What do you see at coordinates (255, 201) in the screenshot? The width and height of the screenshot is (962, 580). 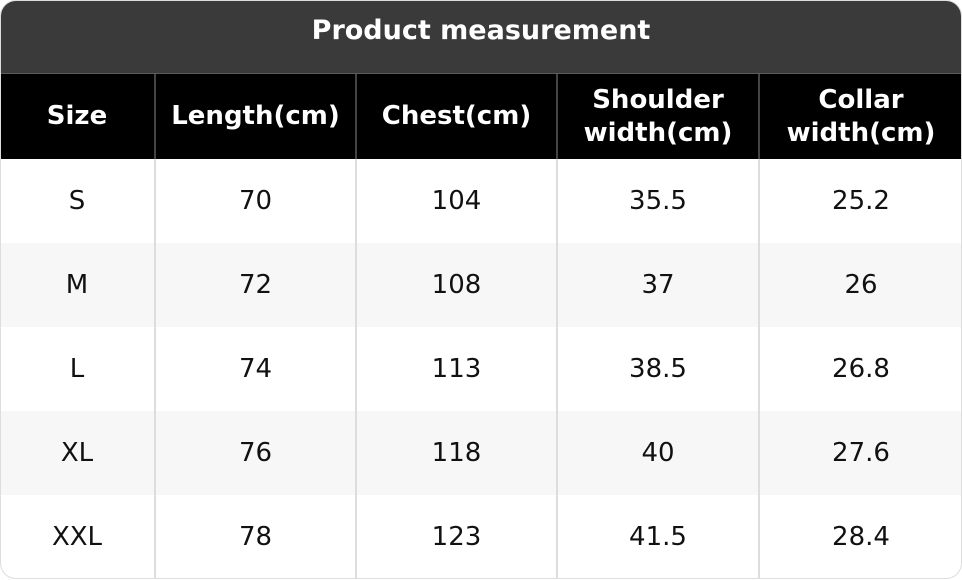 I see `table-cell: 70` at bounding box center [255, 201].